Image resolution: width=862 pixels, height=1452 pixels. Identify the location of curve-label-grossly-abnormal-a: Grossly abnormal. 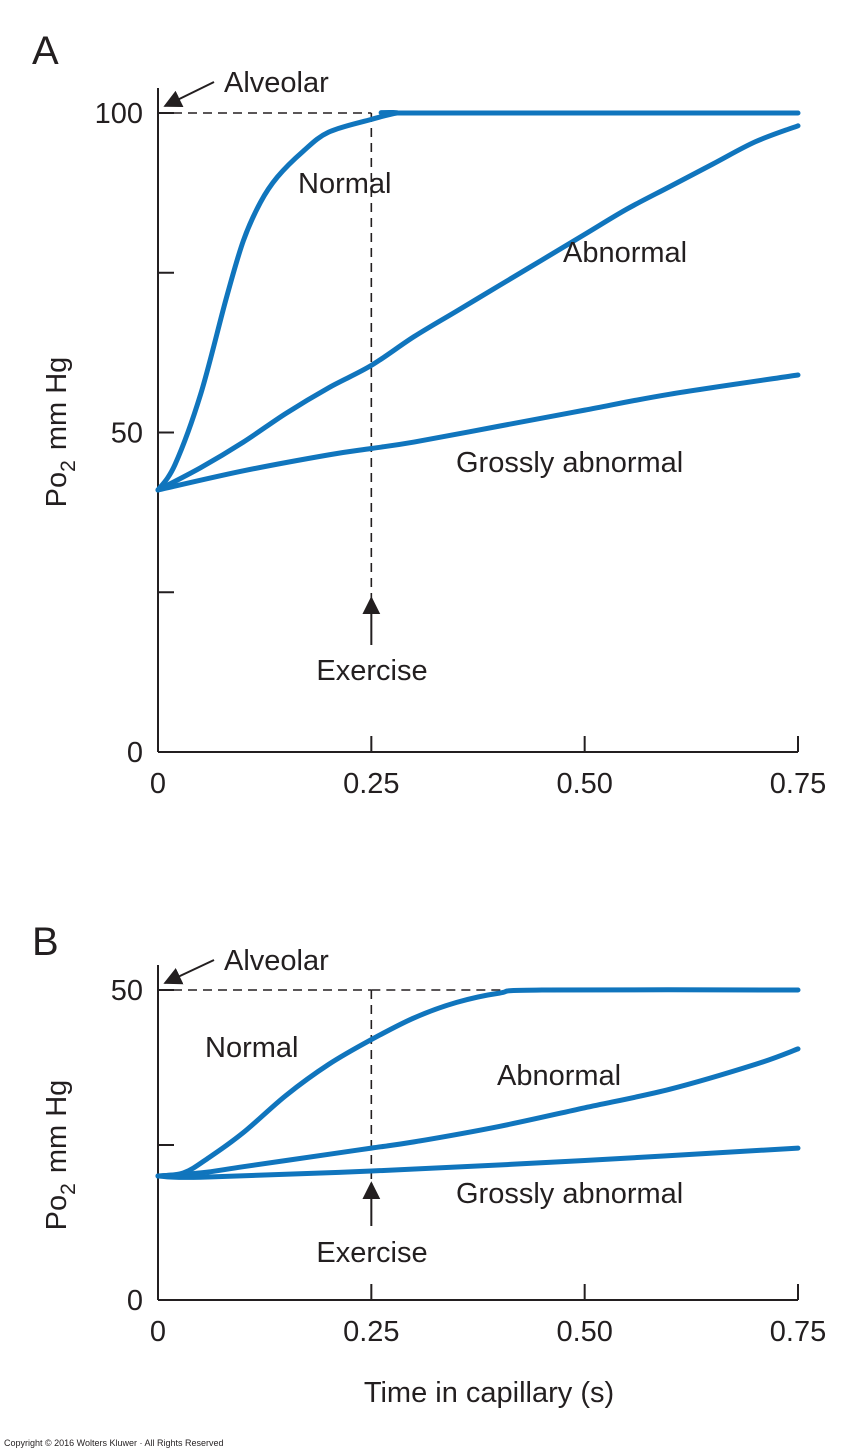
(569, 463).